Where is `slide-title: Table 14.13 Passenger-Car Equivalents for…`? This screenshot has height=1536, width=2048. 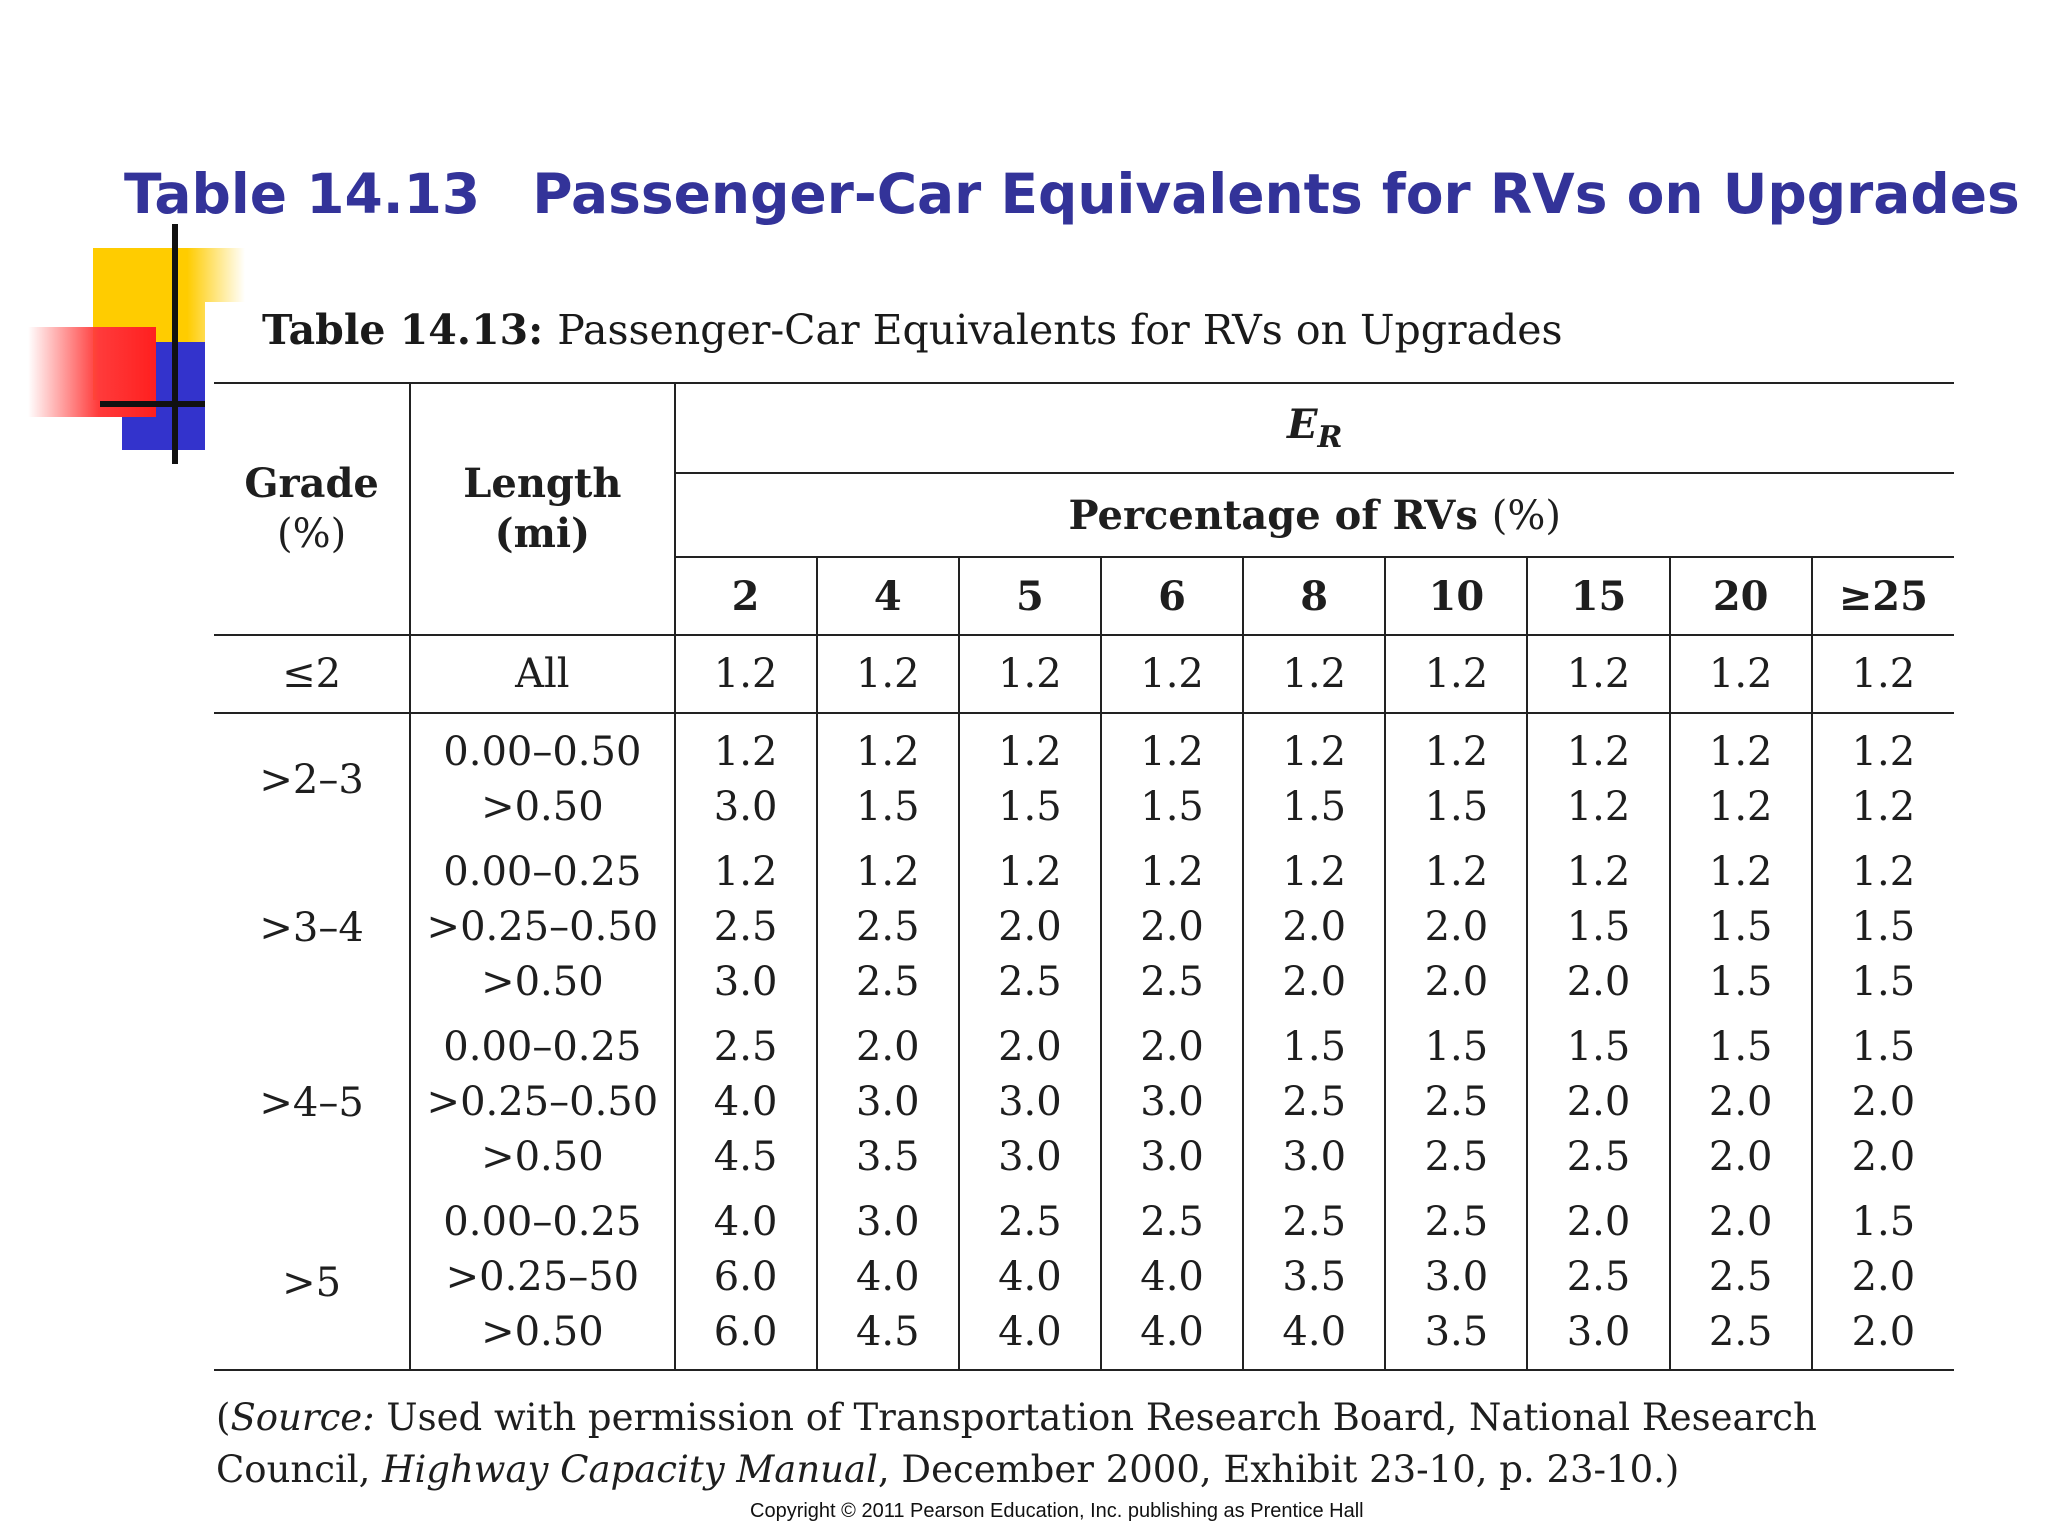
slide-title: Table 14.13 Passenger-Car Equivalents for… is located at coordinates (1072, 194).